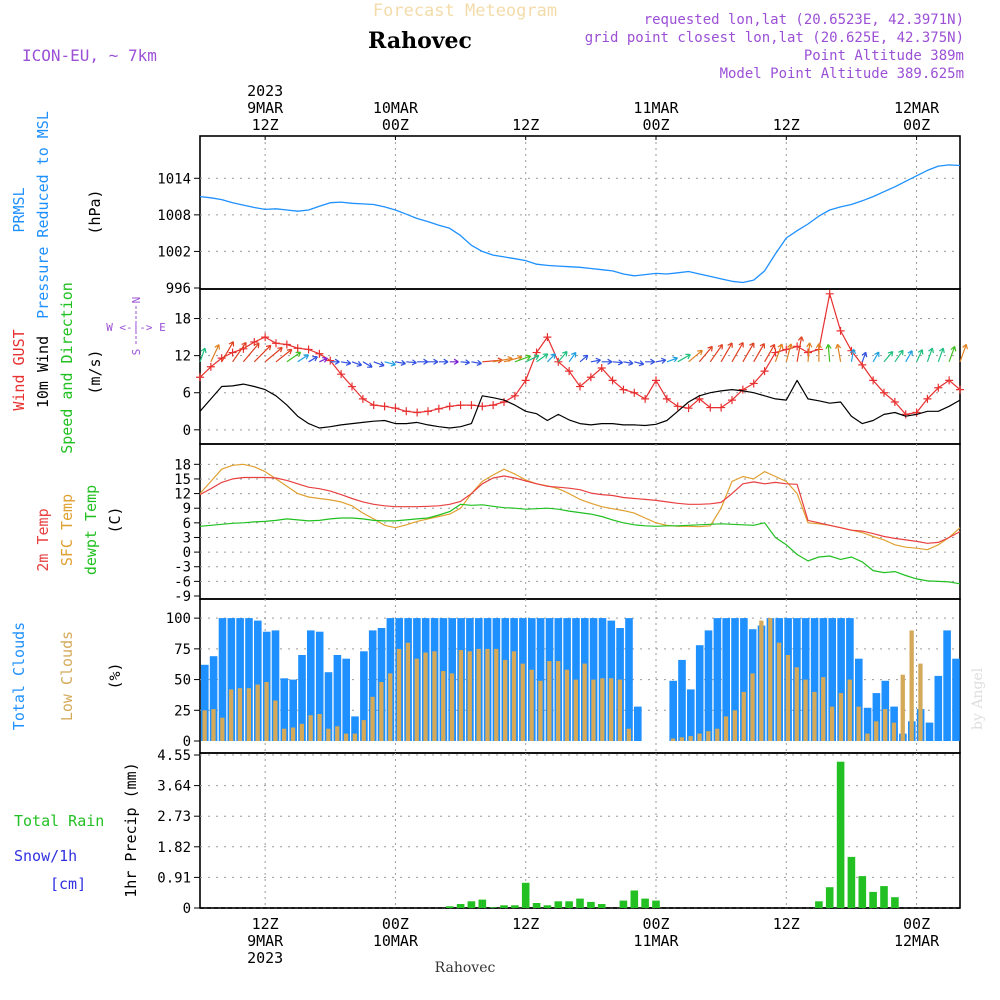 The image size is (1000, 1000). I want to click on label-total-rain: Total Rain, so click(59, 821).